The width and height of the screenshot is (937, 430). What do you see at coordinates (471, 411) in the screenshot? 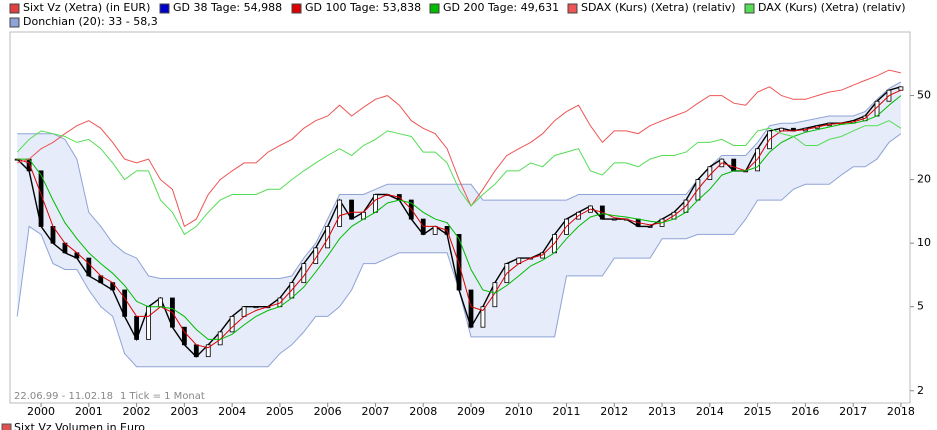
I see `x-tick-label: 2009` at bounding box center [471, 411].